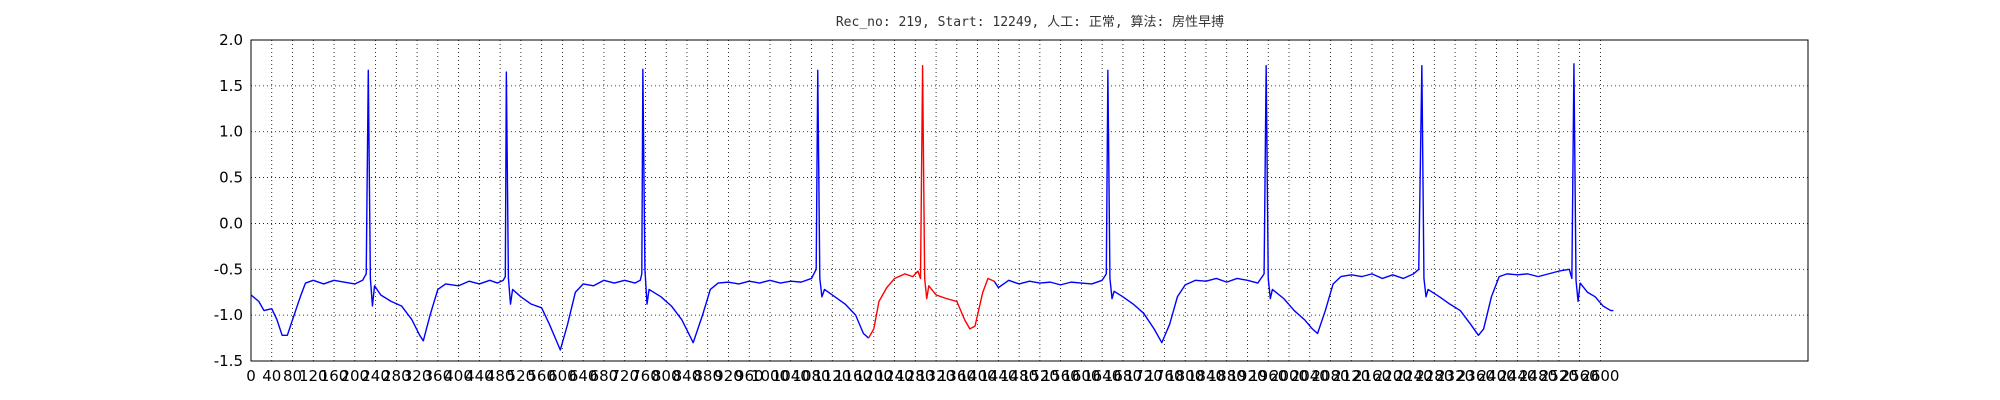  Describe the element at coordinates (375, 376) in the screenshot. I see `x-tick-label: 240` at that location.